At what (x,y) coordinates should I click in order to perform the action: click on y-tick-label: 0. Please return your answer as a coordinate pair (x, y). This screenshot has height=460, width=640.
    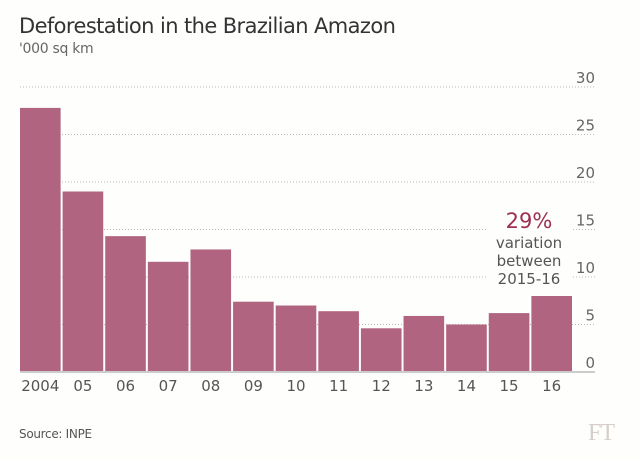
    Looking at the image, I should click on (590, 363).